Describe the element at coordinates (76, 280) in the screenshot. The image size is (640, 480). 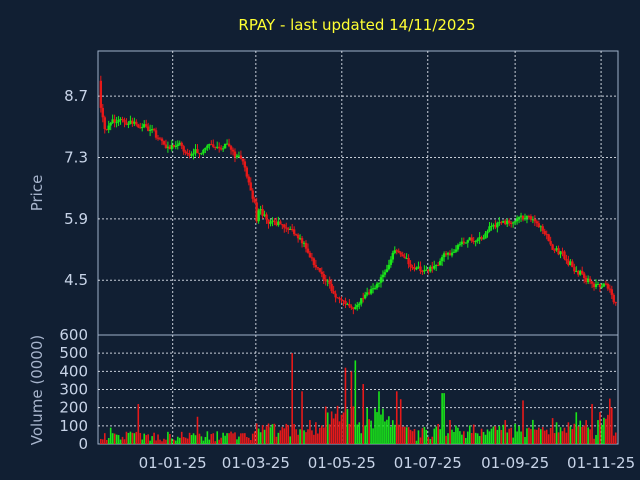
I see `price-tick-label: 4.5` at that location.